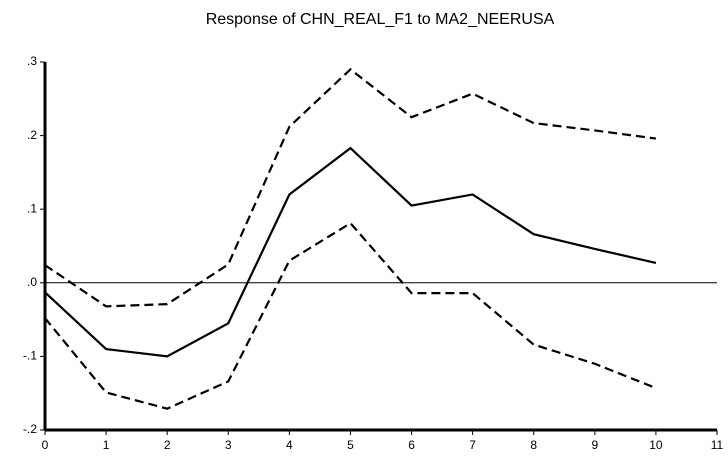 The width and height of the screenshot is (728, 464). Describe the element at coordinates (533, 445) in the screenshot. I see `x-tick-label: 8` at that location.